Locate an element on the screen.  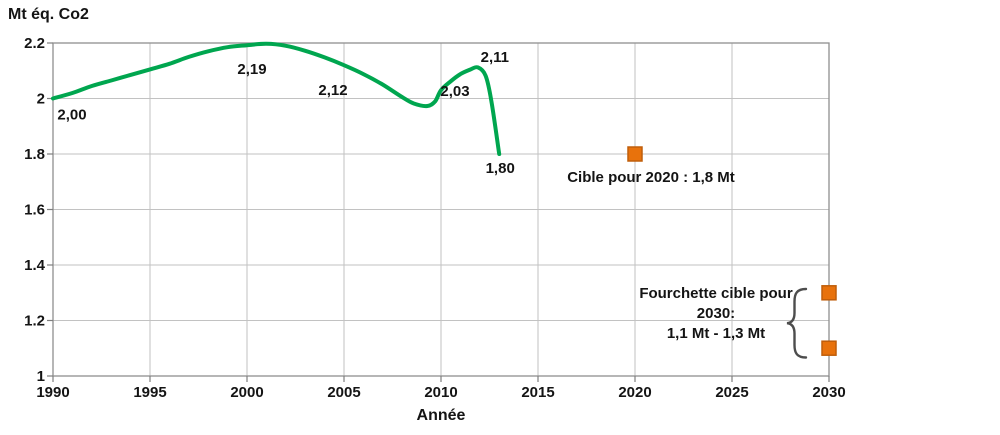
svg-text: 2,03 is located at coordinates (454, 91).